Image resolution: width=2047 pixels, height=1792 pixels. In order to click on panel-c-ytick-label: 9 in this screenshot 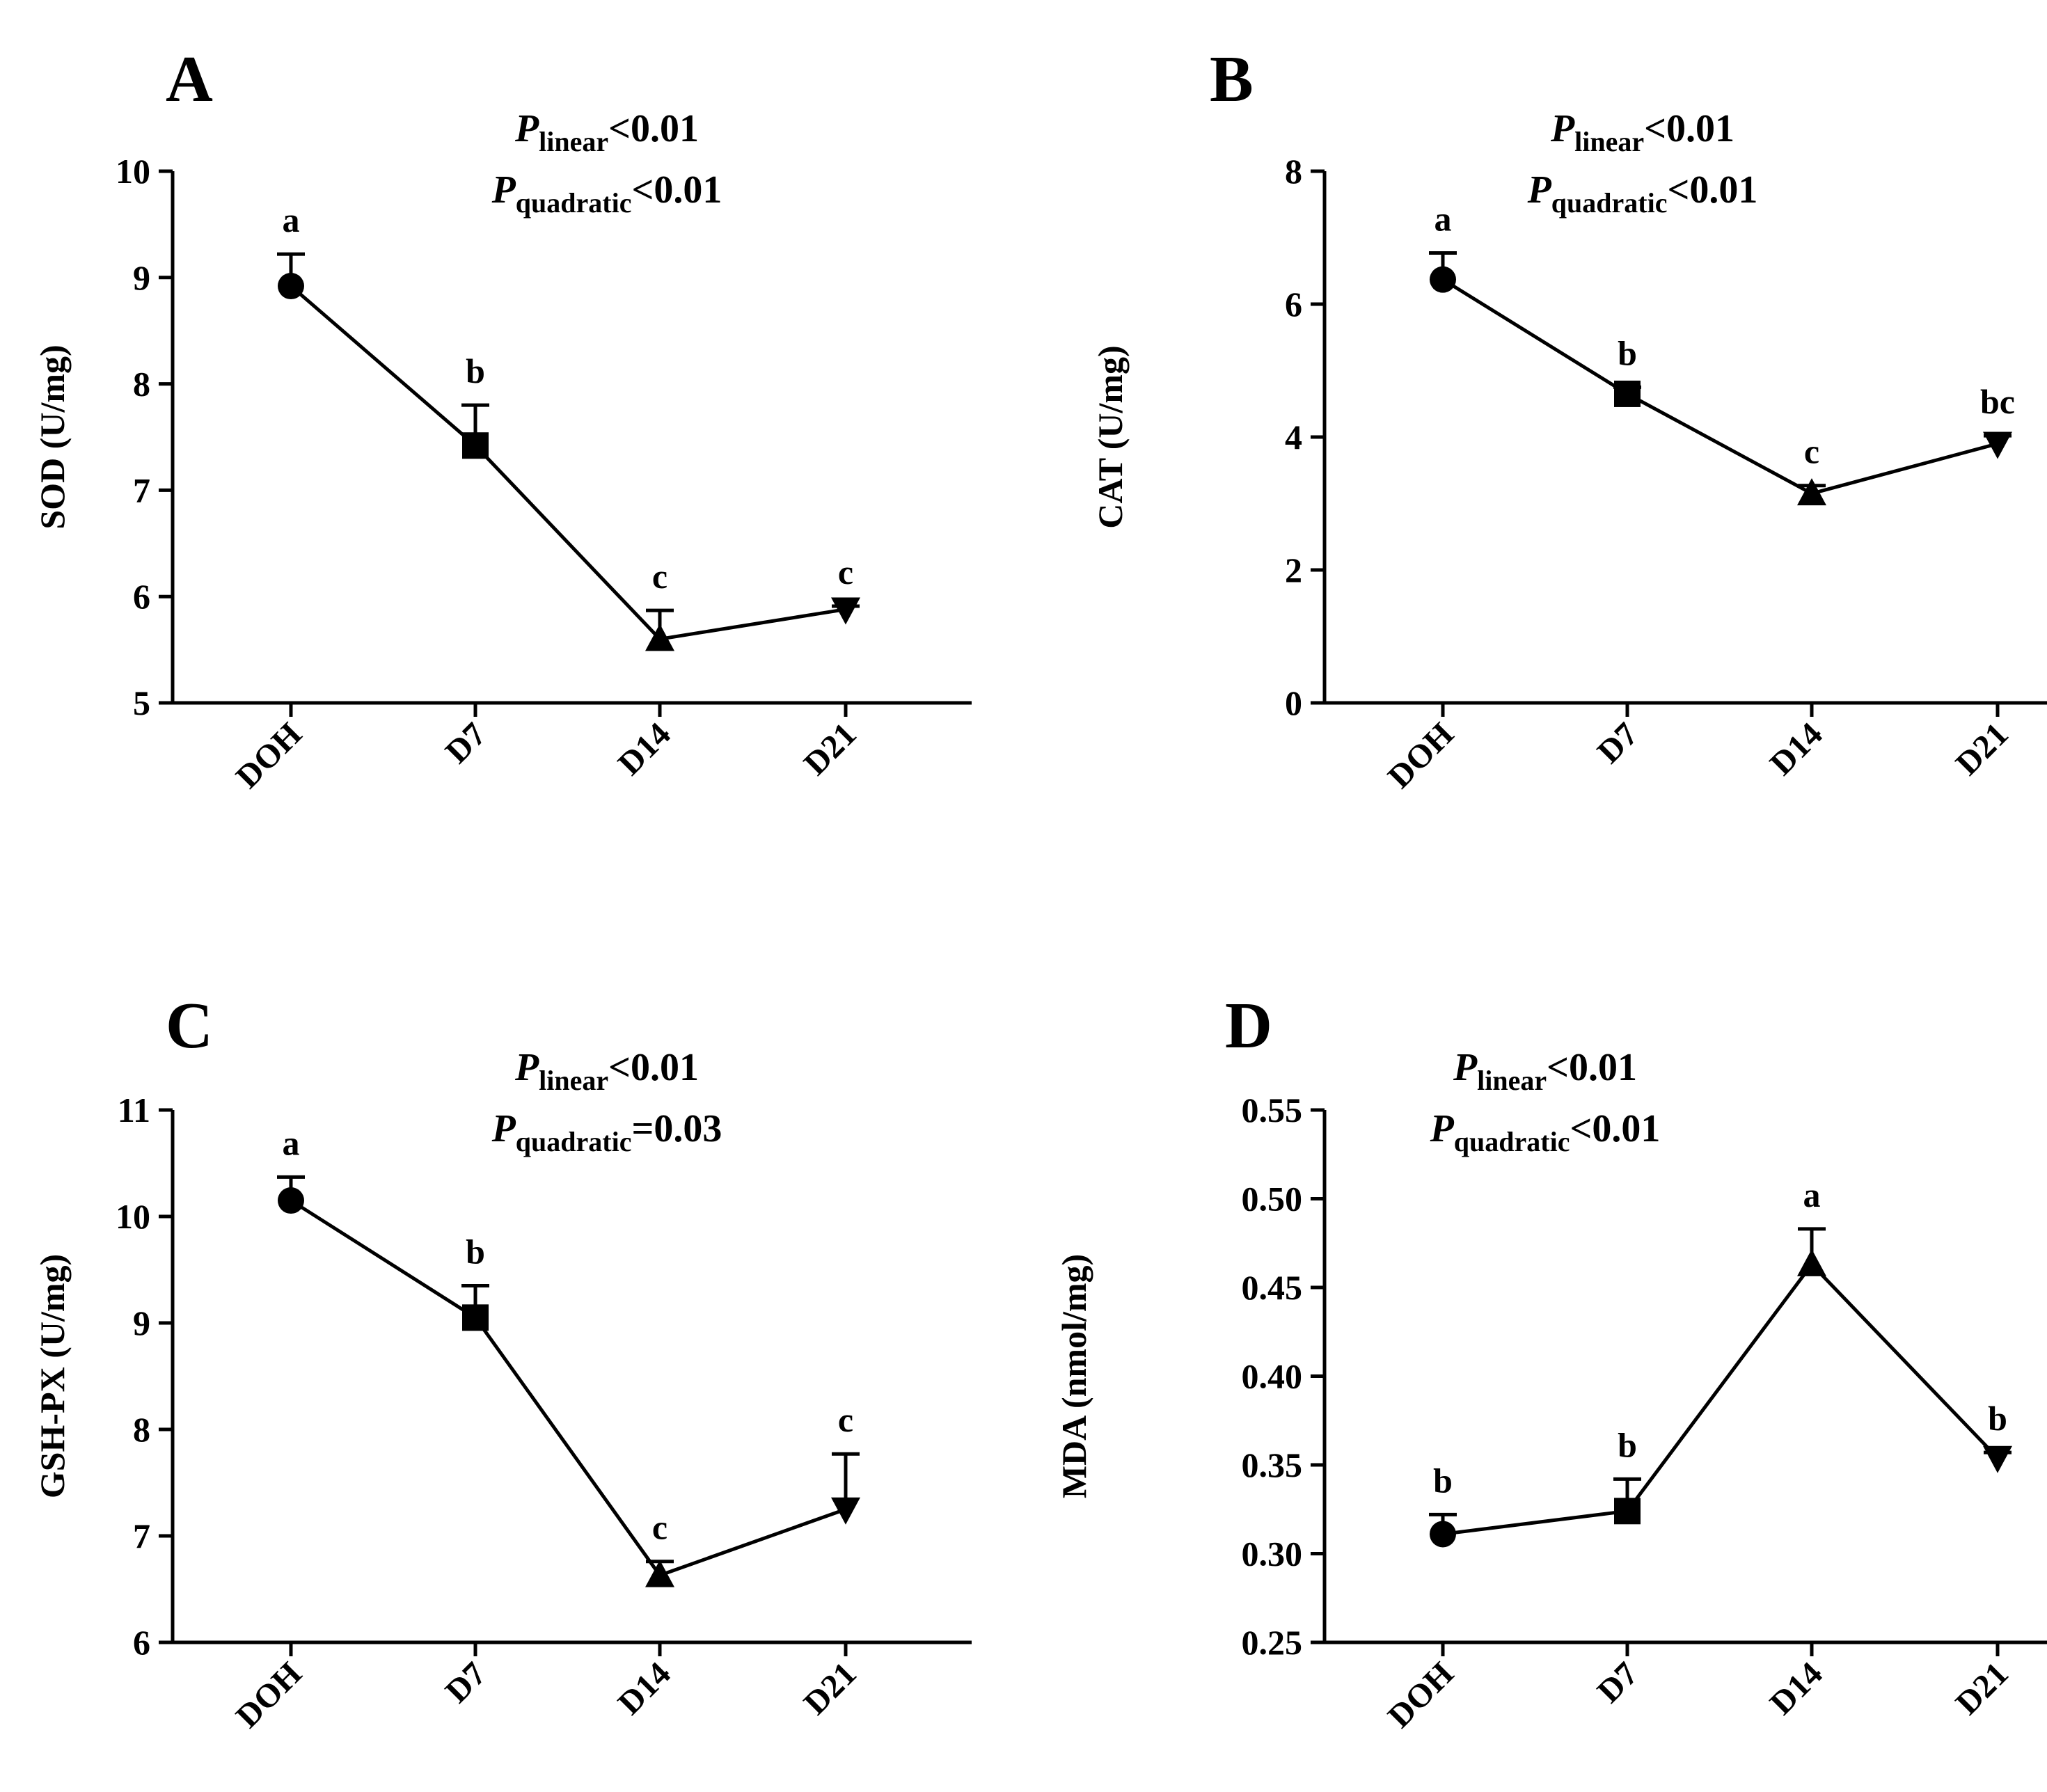, I will do `click(142, 1322)`.